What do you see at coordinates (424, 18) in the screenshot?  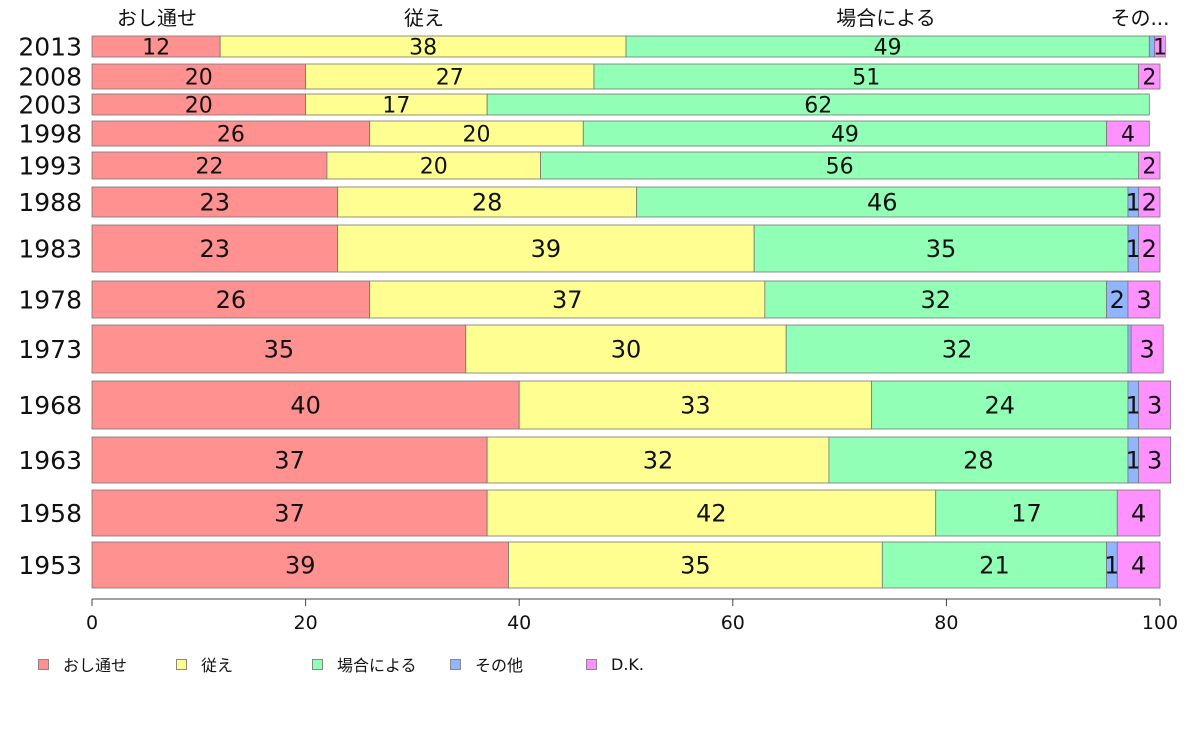 I see `series-top-label: 従え` at bounding box center [424, 18].